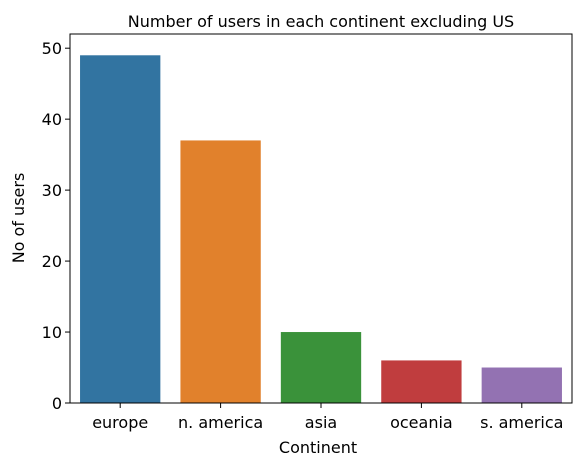 Image resolution: width=579 pixels, height=466 pixels. What do you see at coordinates (421, 422) in the screenshot?
I see `x-tick-label: oceania` at bounding box center [421, 422].